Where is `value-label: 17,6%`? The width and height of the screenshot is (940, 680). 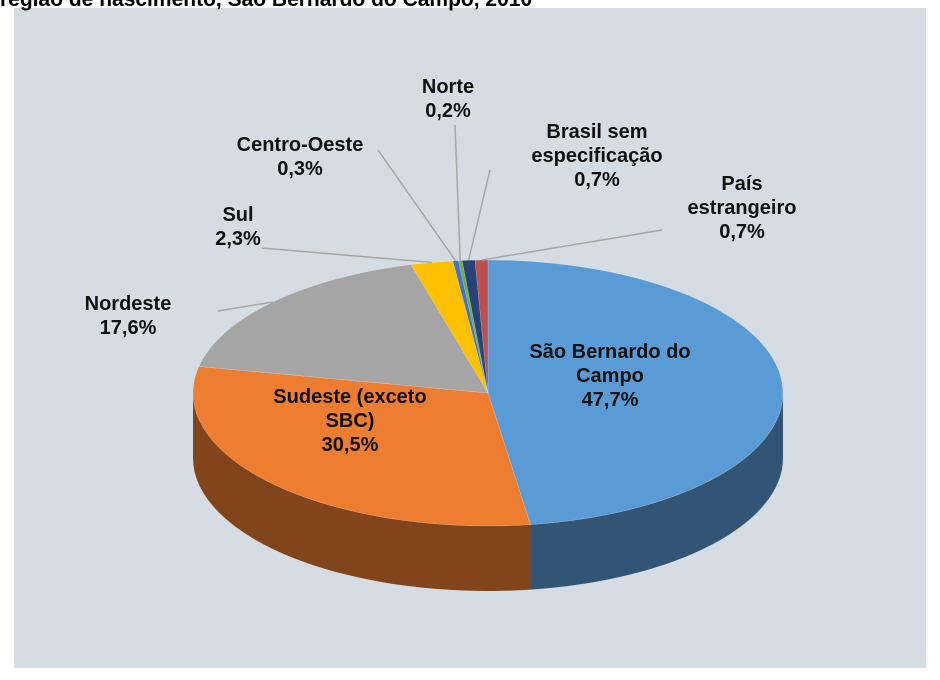 value-label: 17,6% is located at coordinates (128, 328).